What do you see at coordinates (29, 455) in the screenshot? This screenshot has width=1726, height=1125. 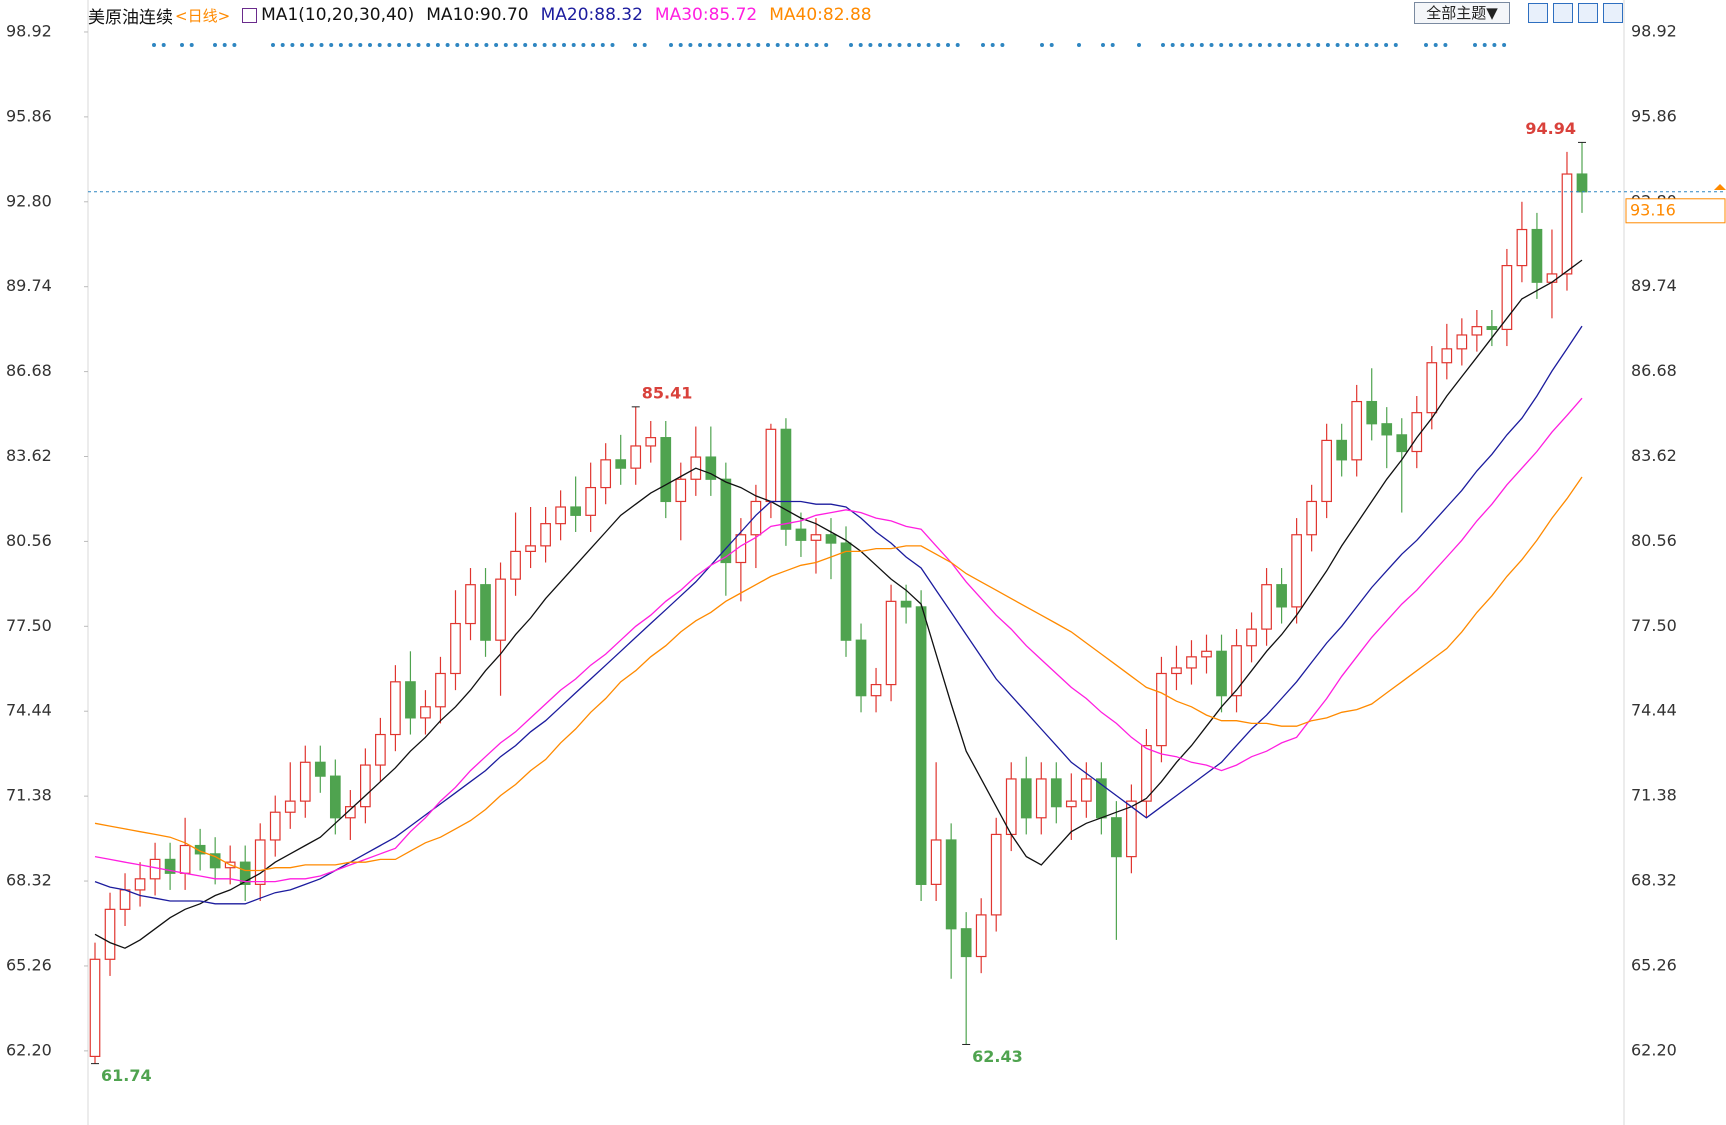 I see `y-tick-label: 83.62` at bounding box center [29, 455].